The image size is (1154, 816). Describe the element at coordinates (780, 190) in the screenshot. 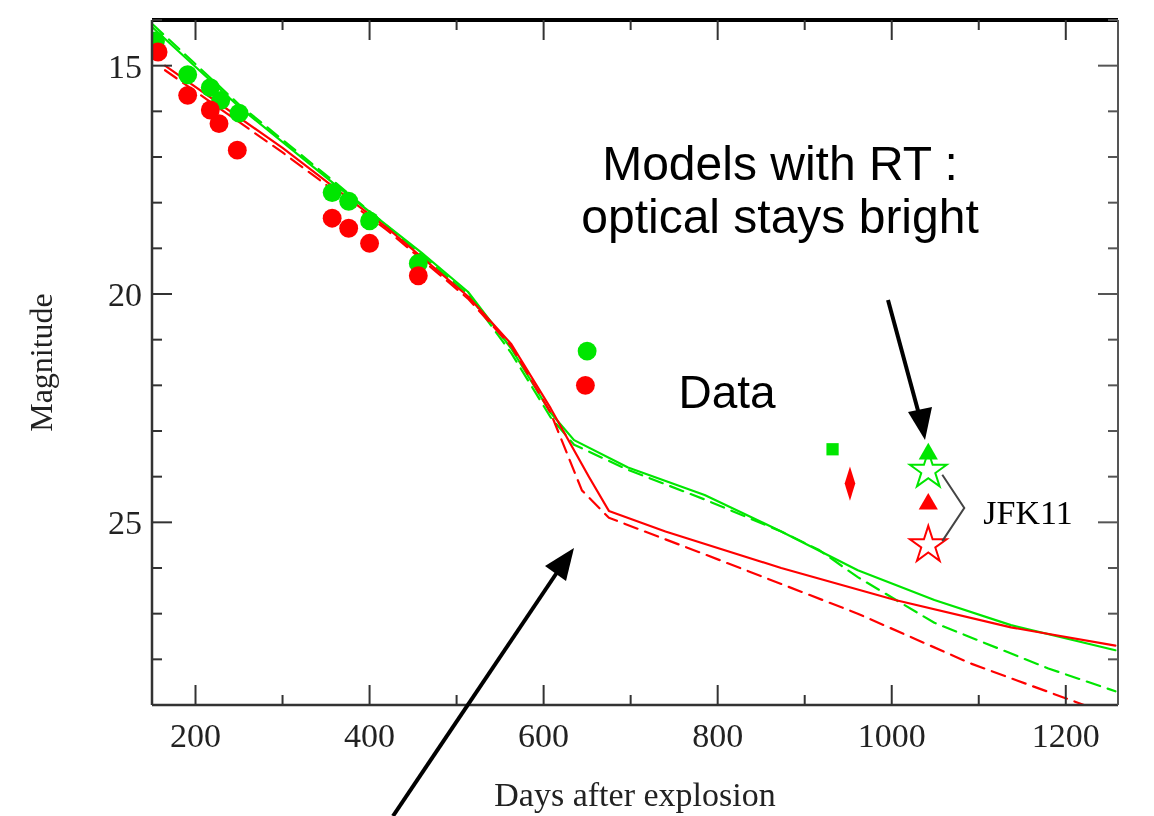

I see `annotation: Models with RT : optical stays bright` at that location.